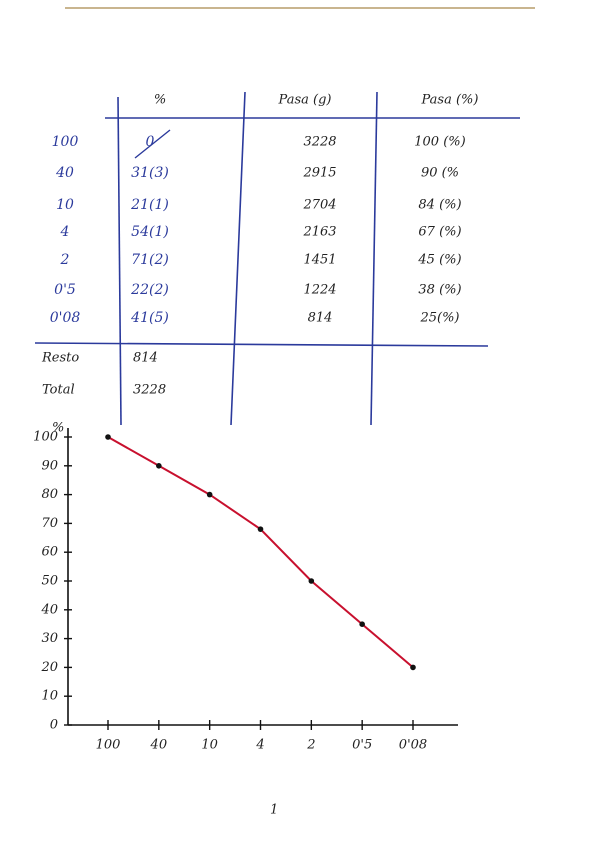 The height and width of the screenshot is (848, 599). I want to click on cell: 21(1), so click(149, 205).